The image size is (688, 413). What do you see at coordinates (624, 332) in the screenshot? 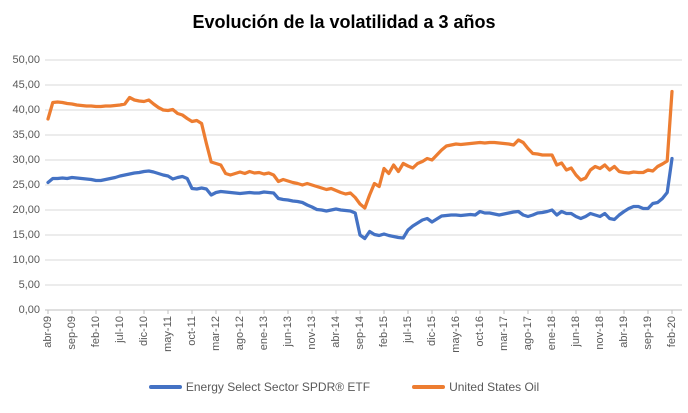
I see `x-axis-tick-label: abr-19` at bounding box center [624, 332].